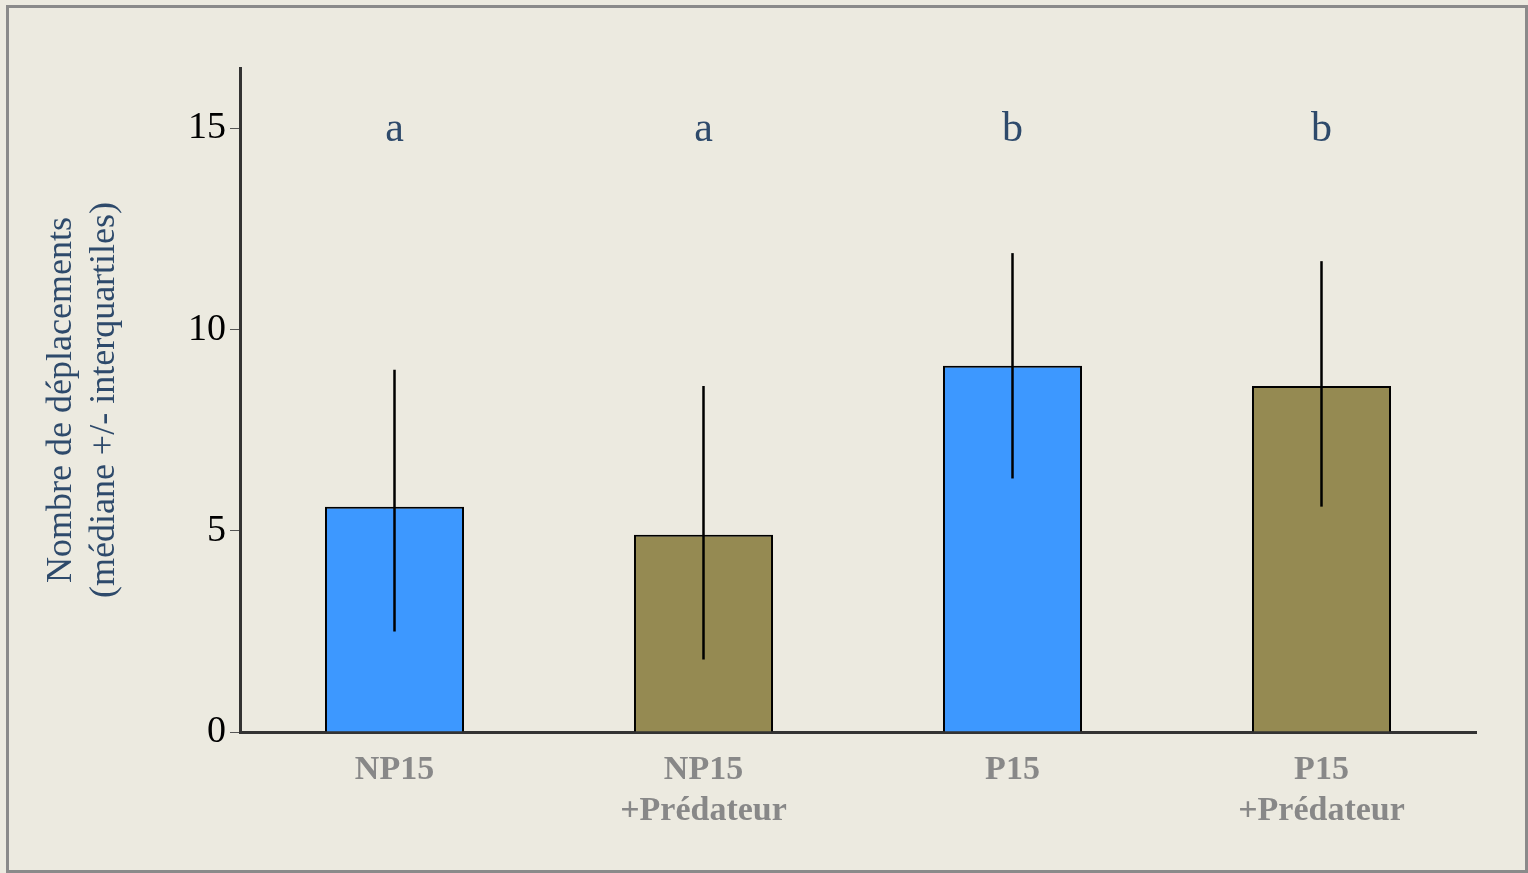  What do you see at coordinates (207, 326) in the screenshot?
I see `y-tick-label: 10` at bounding box center [207, 326].